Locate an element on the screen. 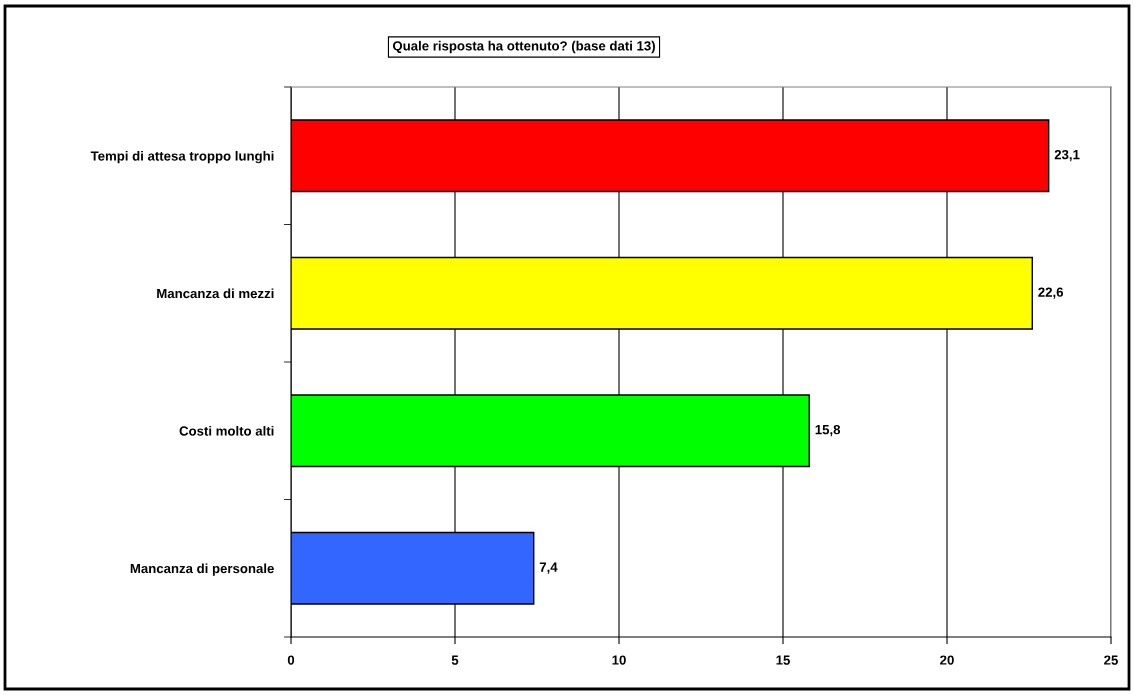 The height and width of the screenshot is (695, 1134). x-tick-label: 10 is located at coordinates (619, 660).